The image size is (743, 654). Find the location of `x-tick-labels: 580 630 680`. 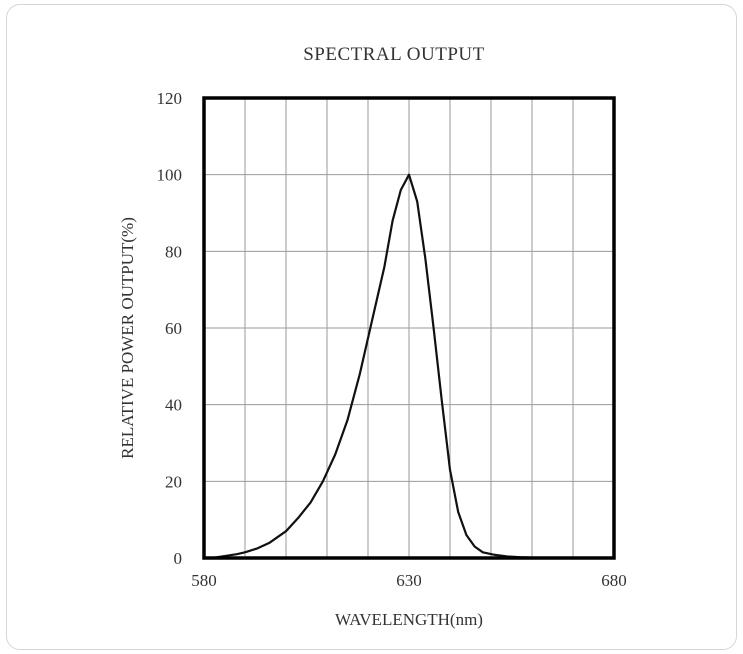

x-tick-labels: 580 630 680 is located at coordinates (409, 580).